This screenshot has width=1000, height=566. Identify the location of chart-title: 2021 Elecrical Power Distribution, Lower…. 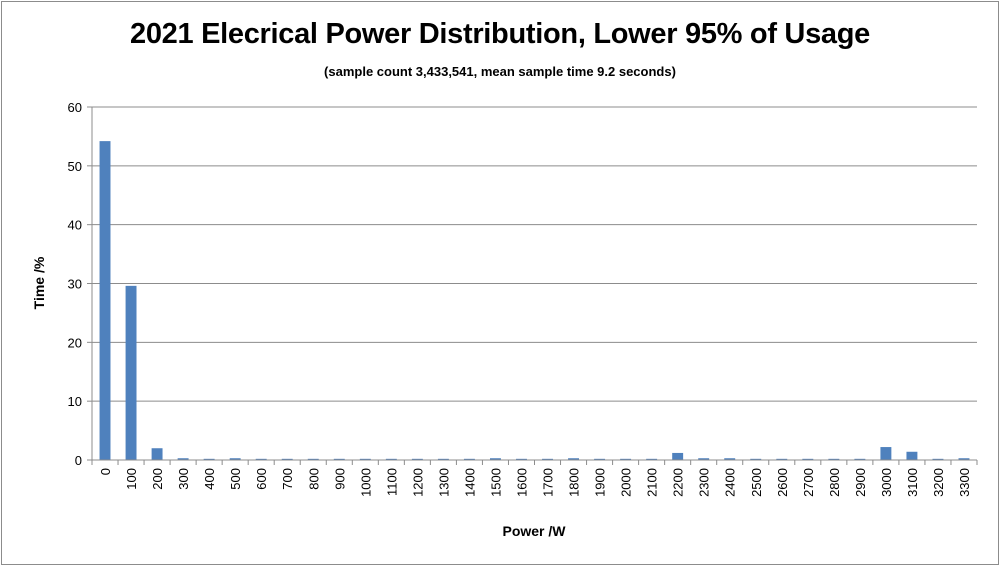
(500, 34).